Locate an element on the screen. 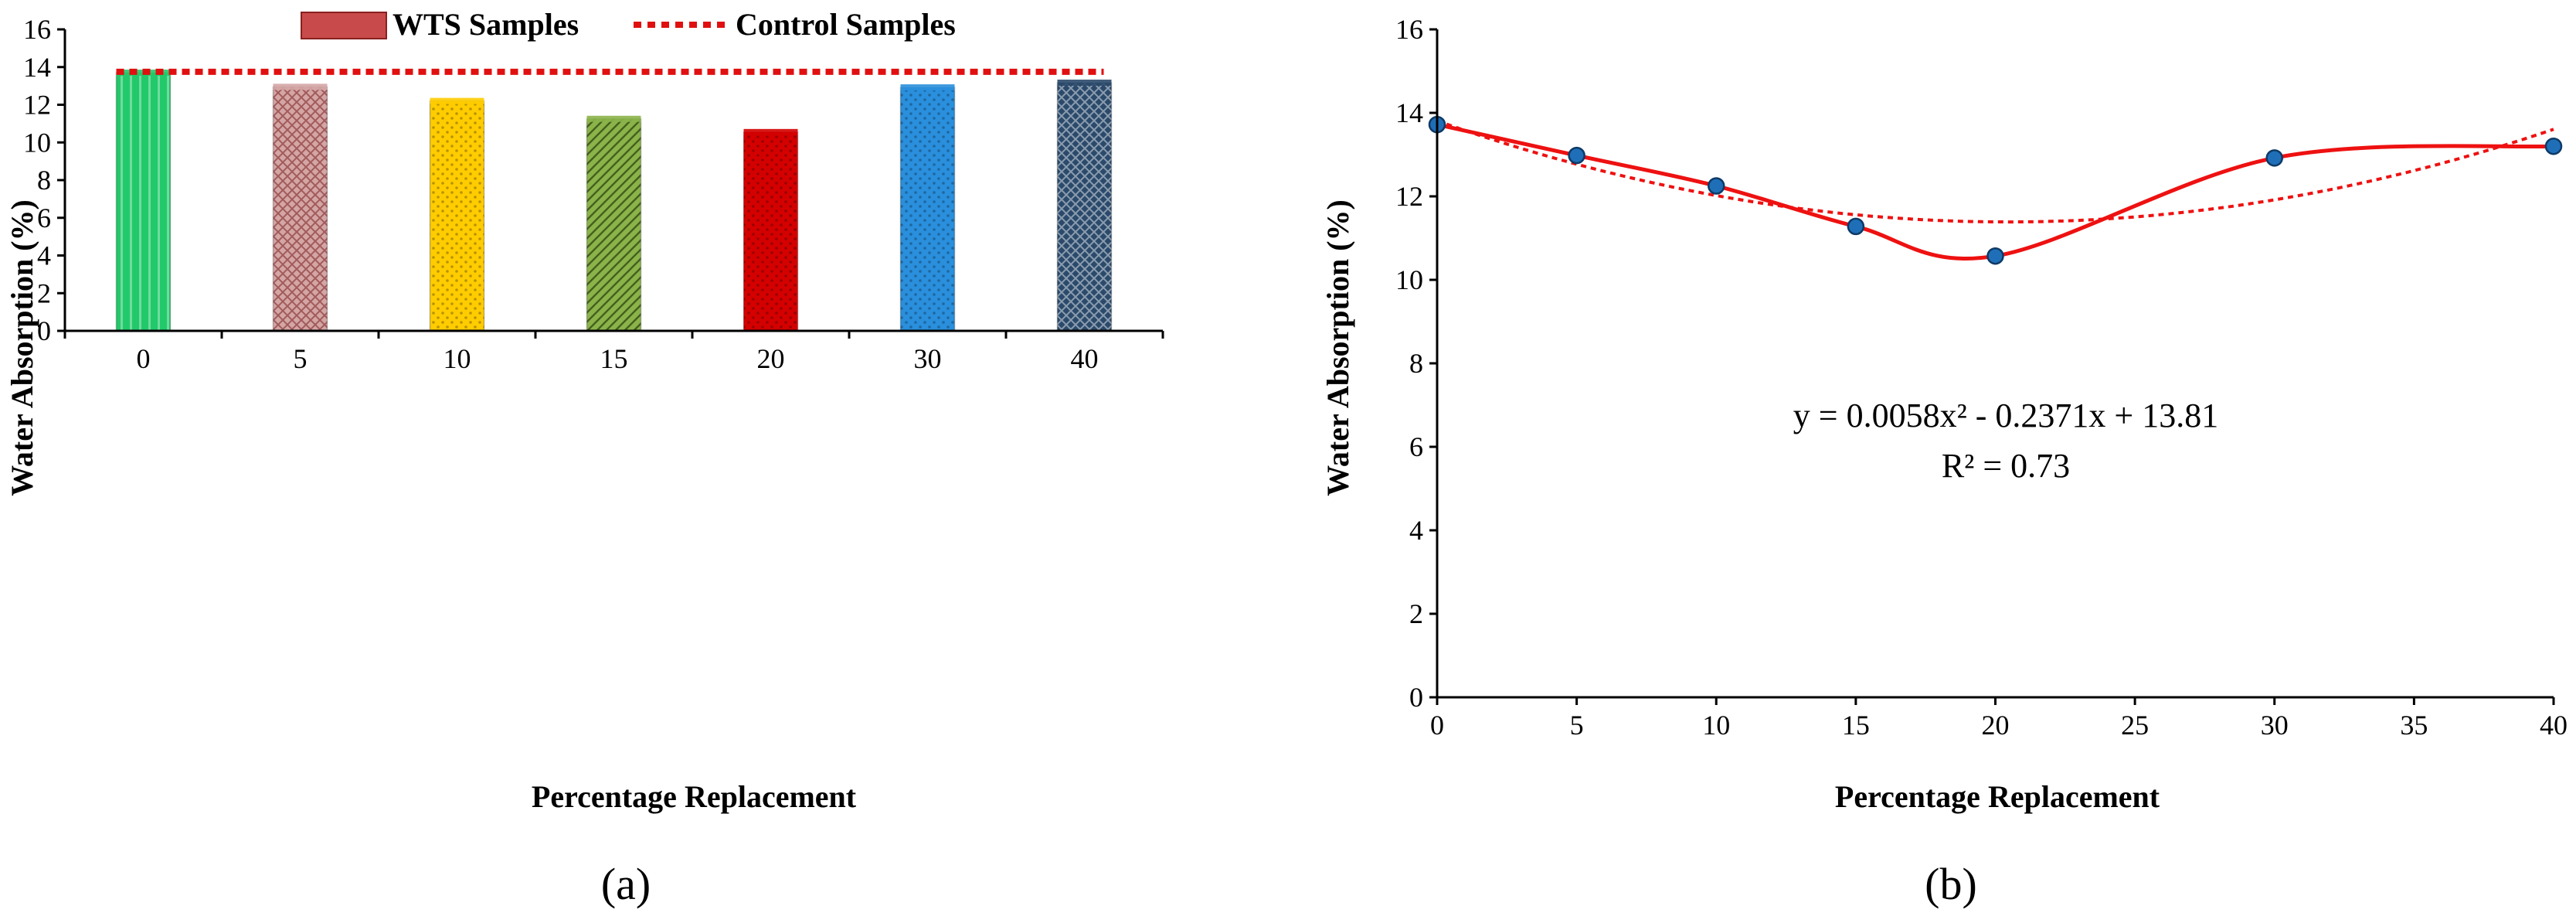  x-tick-label-b: 35 is located at coordinates (2414, 725).